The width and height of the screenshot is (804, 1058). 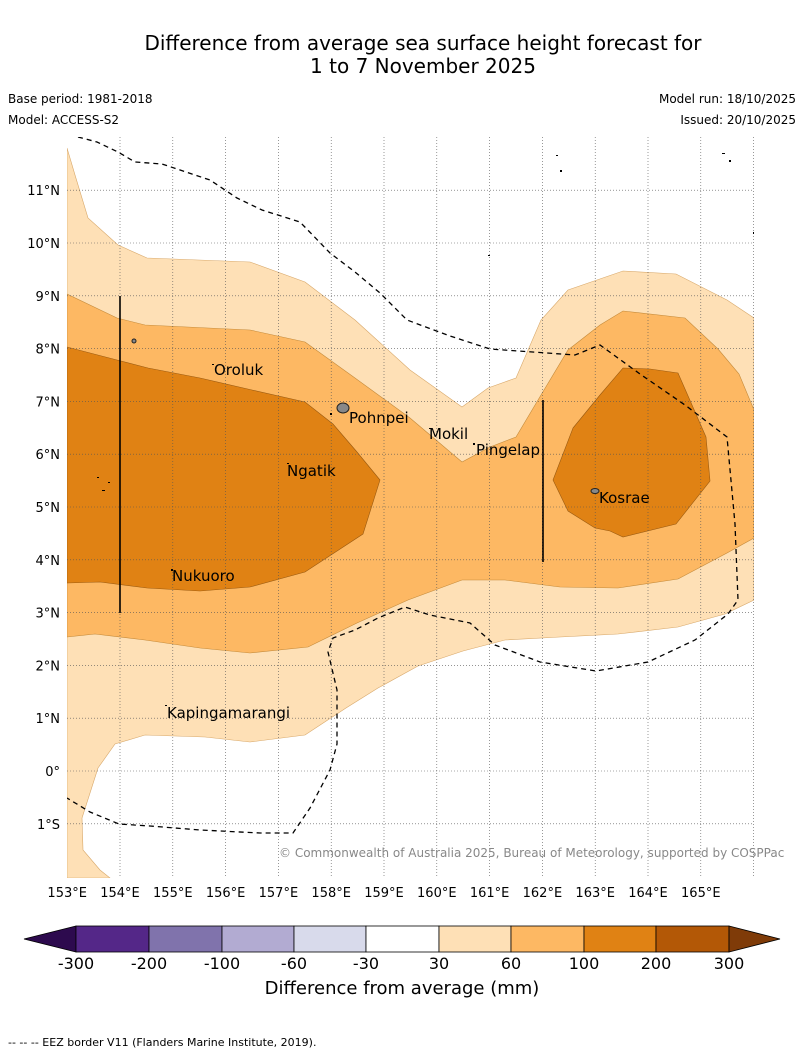 I want to click on place-oroluk: Oroluk, so click(x=238, y=370).